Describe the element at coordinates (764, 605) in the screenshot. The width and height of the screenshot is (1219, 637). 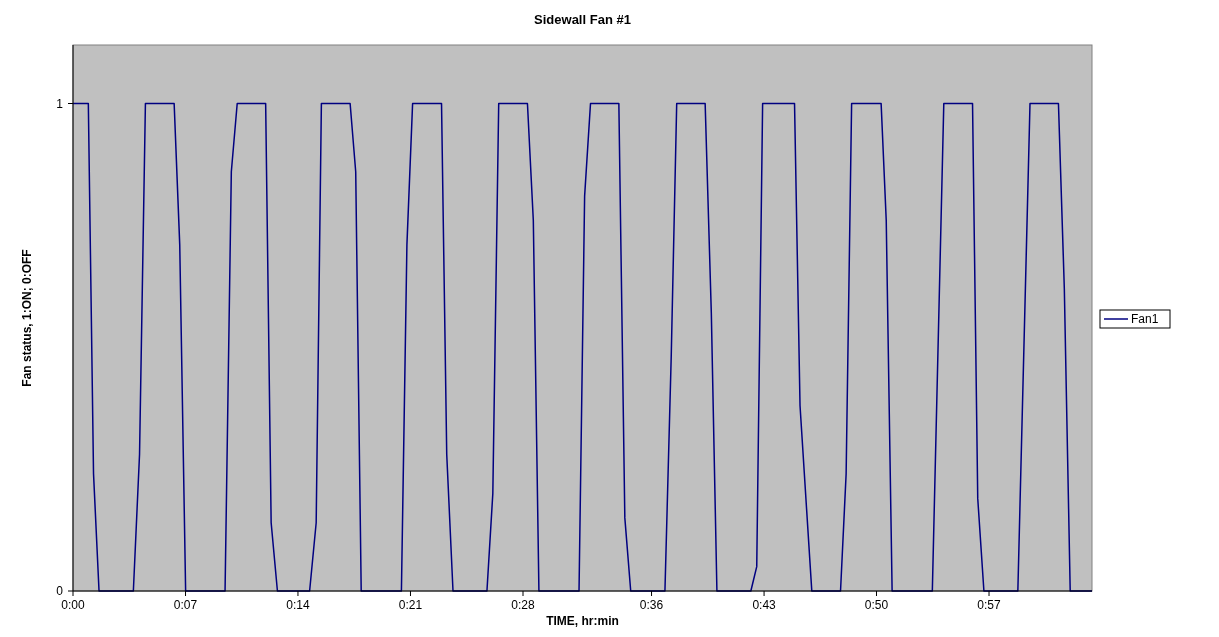
I see `x-tick-label: 0:43` at that location.